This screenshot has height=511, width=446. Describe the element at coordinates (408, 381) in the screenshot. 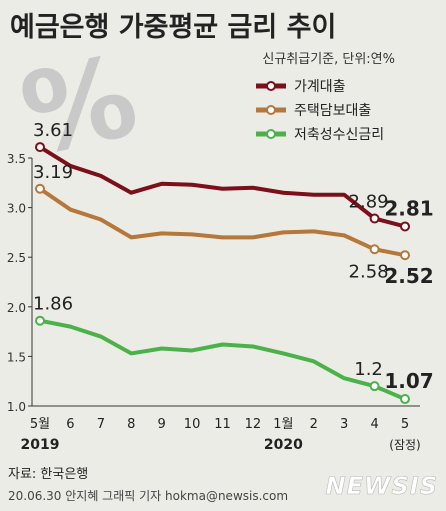

I see `data-label: 1.07` at that location.